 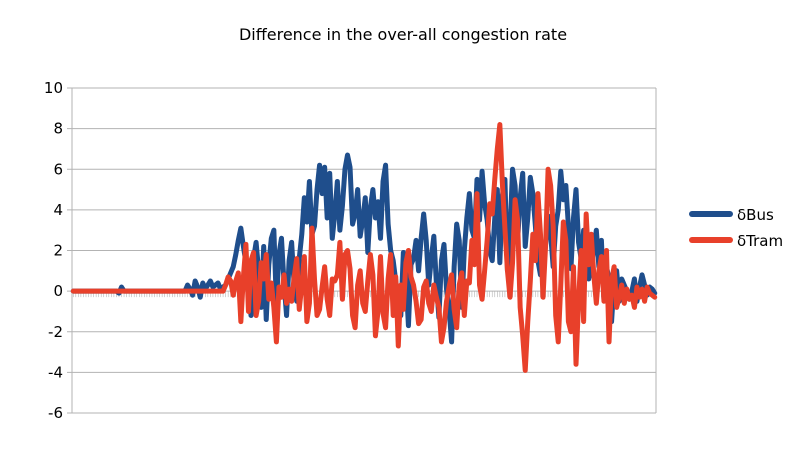 I want to click on y-tick-label: 0, so click(x=58, y=291).